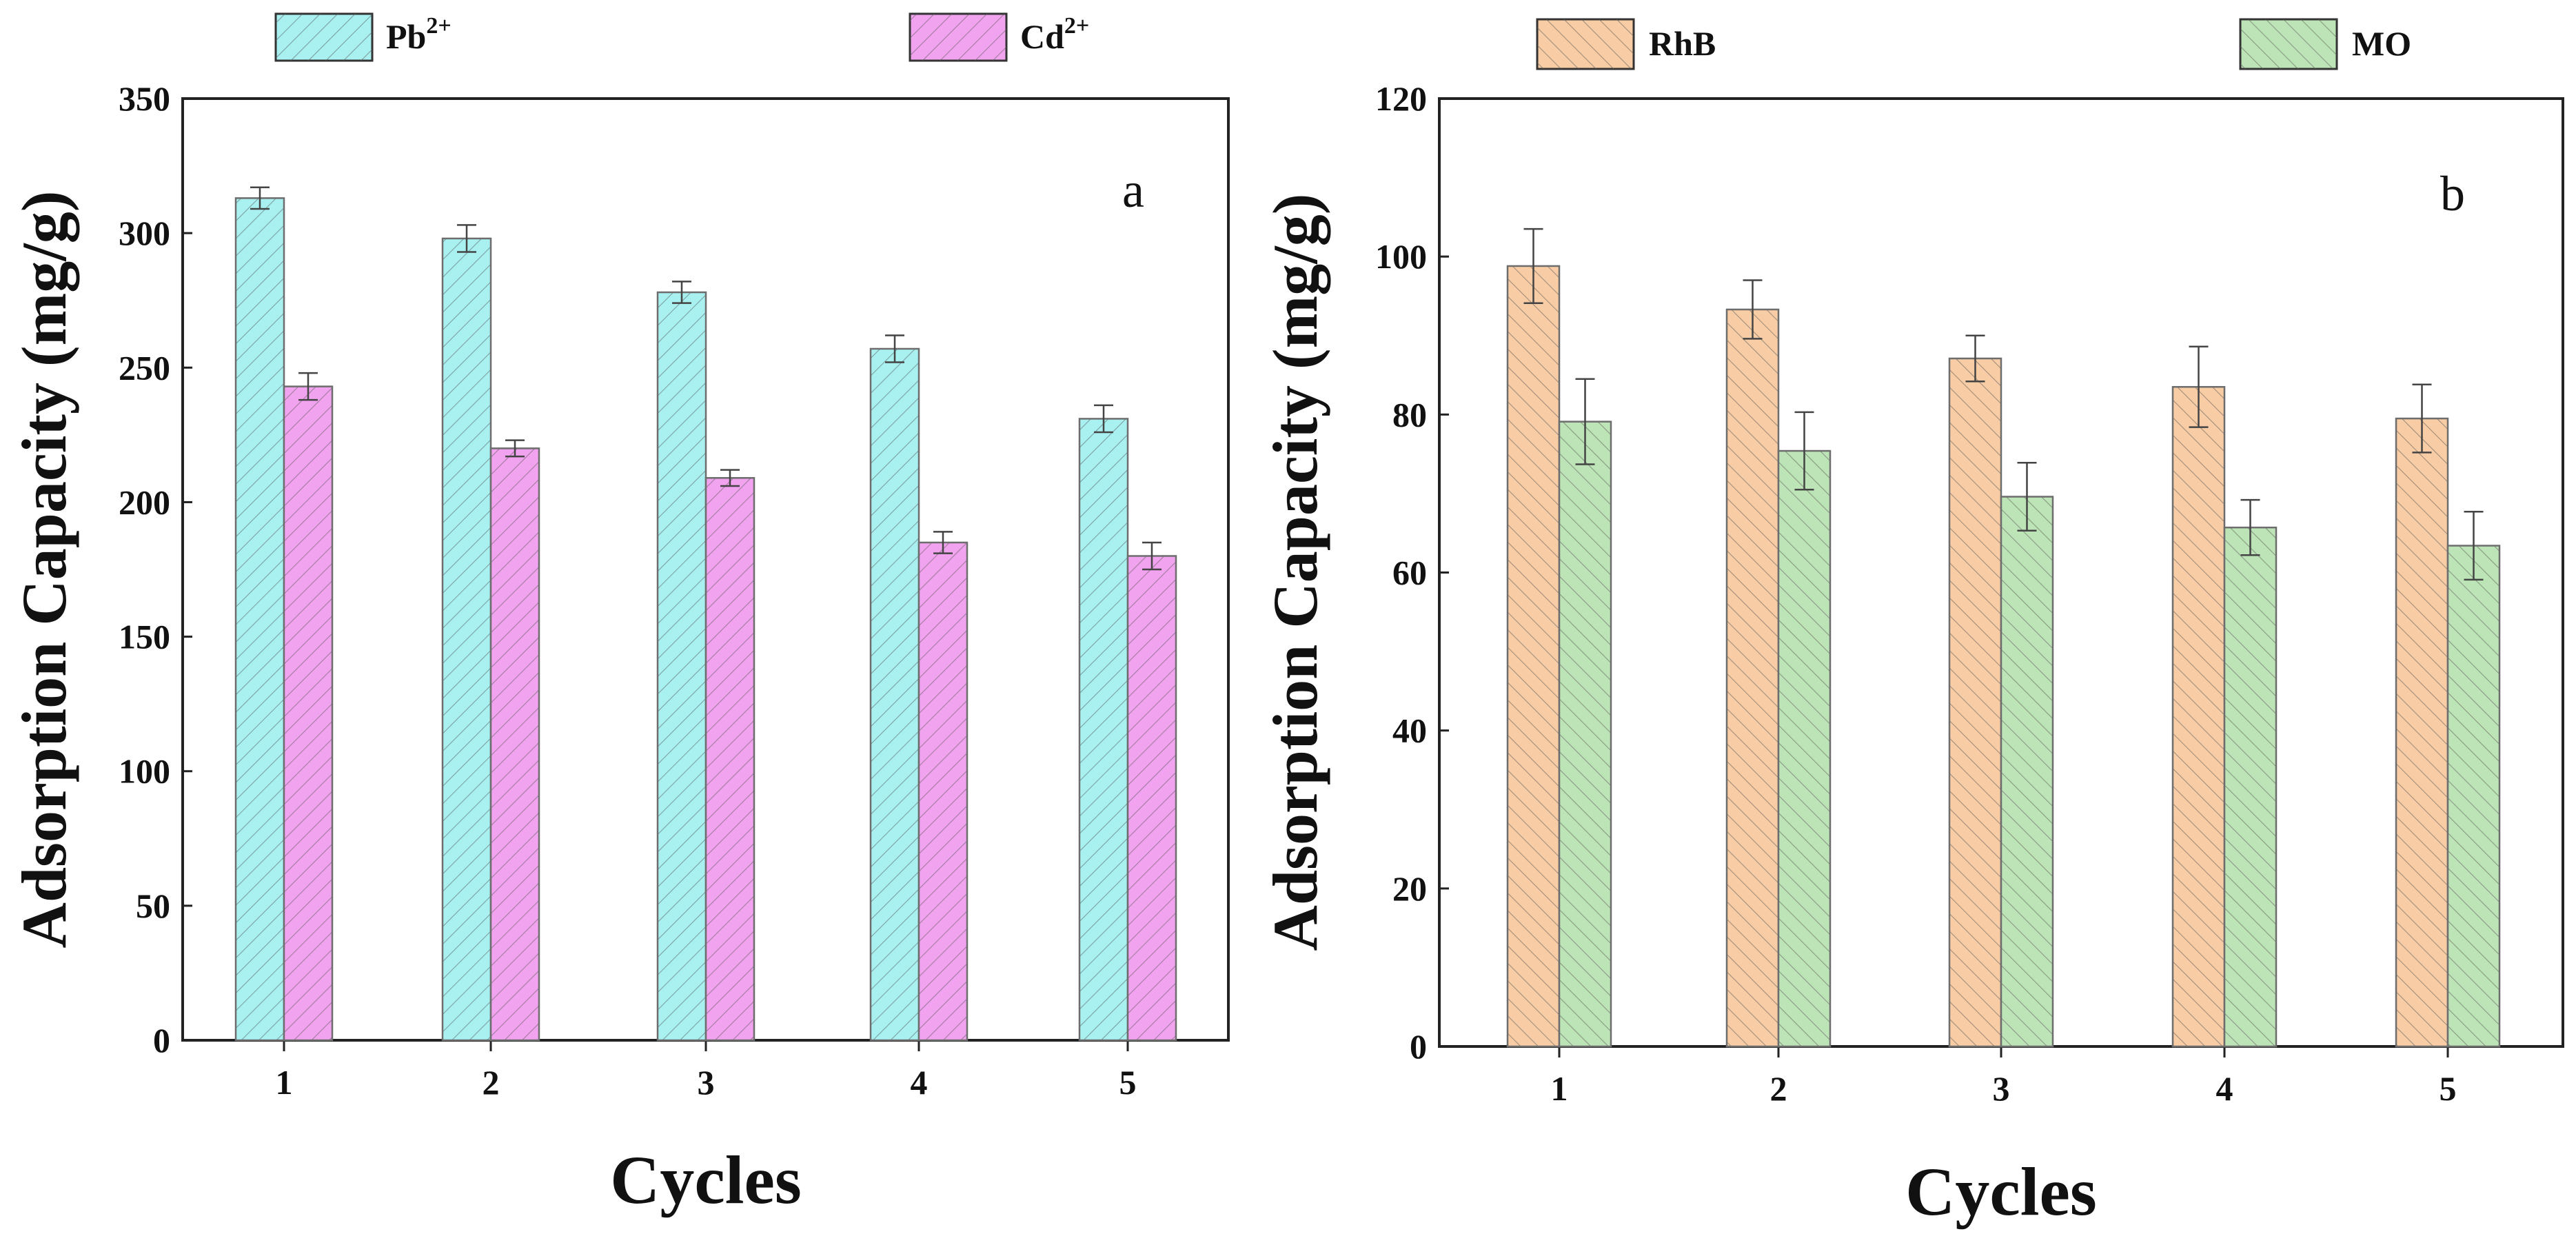 Image resolution: width=2576 pixels, height=1245 pixels. Describe the element at coordinates (1409, 573) in the screenshot. I see `panel-b-y-tick-label-3: 60` at that location.